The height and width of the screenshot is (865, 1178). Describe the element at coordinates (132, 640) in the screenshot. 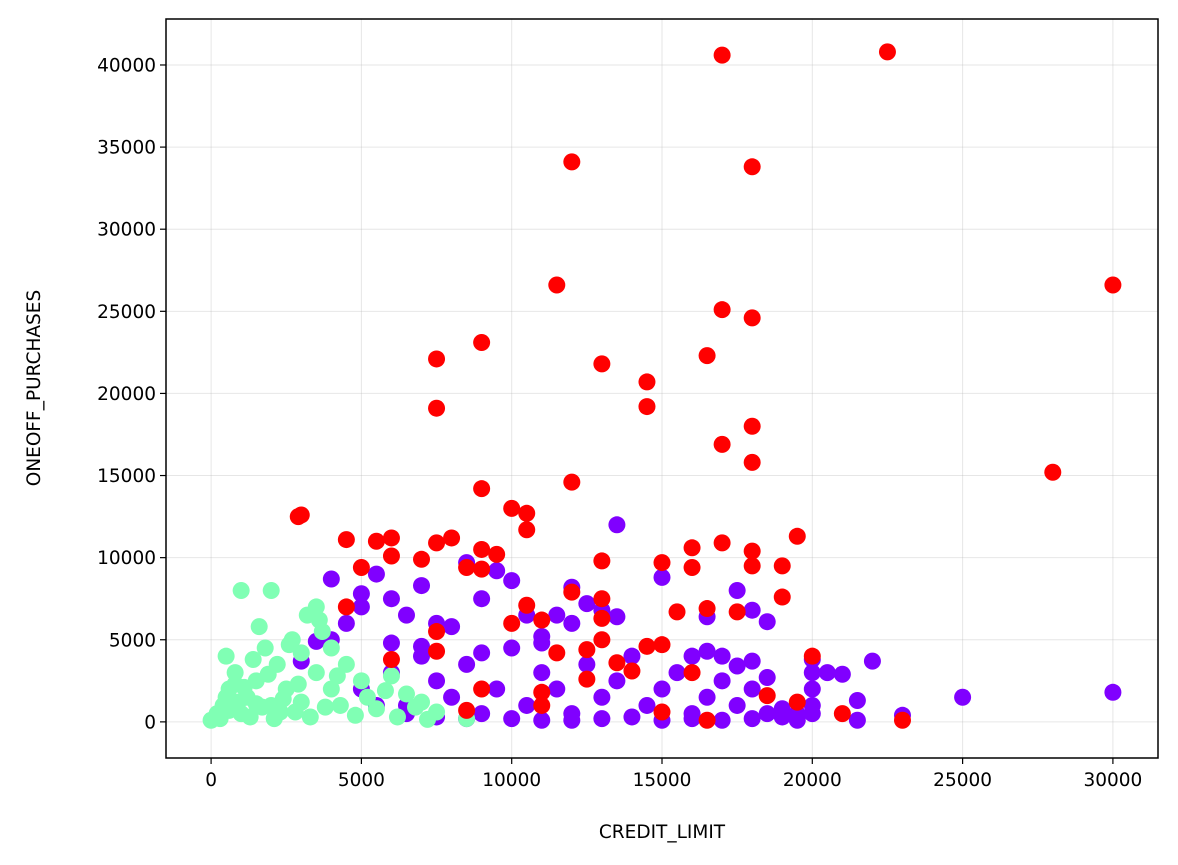

I see `y-tick-label: 5000` at that location.